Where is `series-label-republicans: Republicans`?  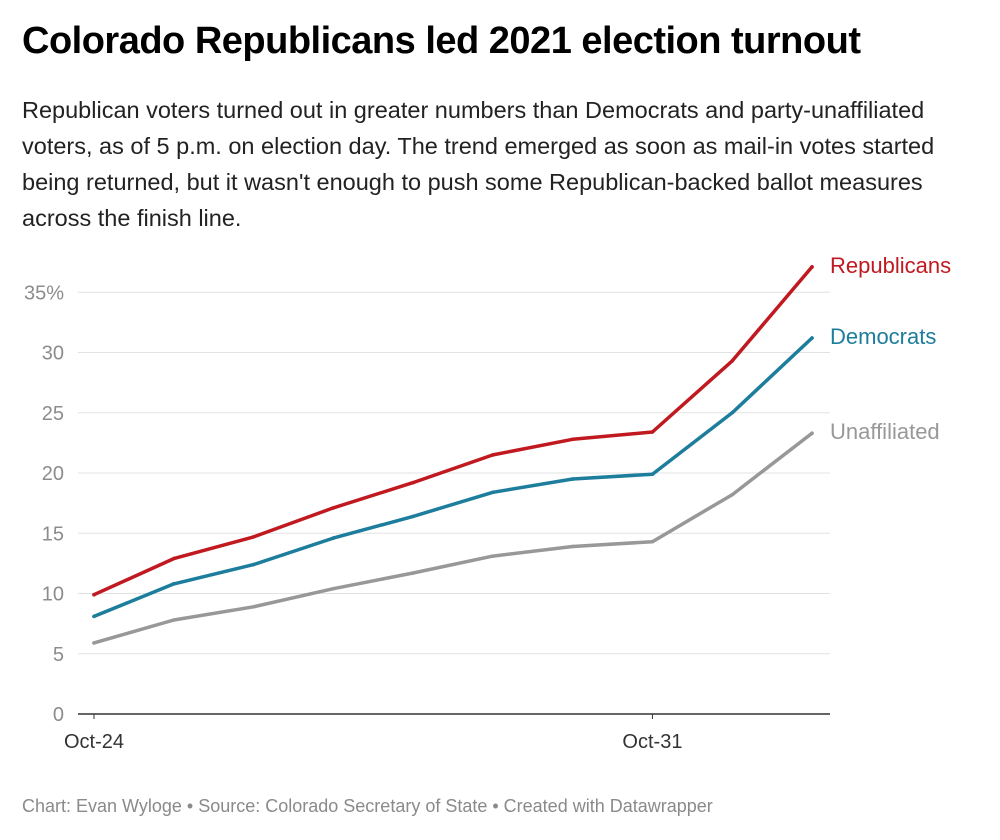
series-label-republicans: Republicans is located at coordinates (890, 265).